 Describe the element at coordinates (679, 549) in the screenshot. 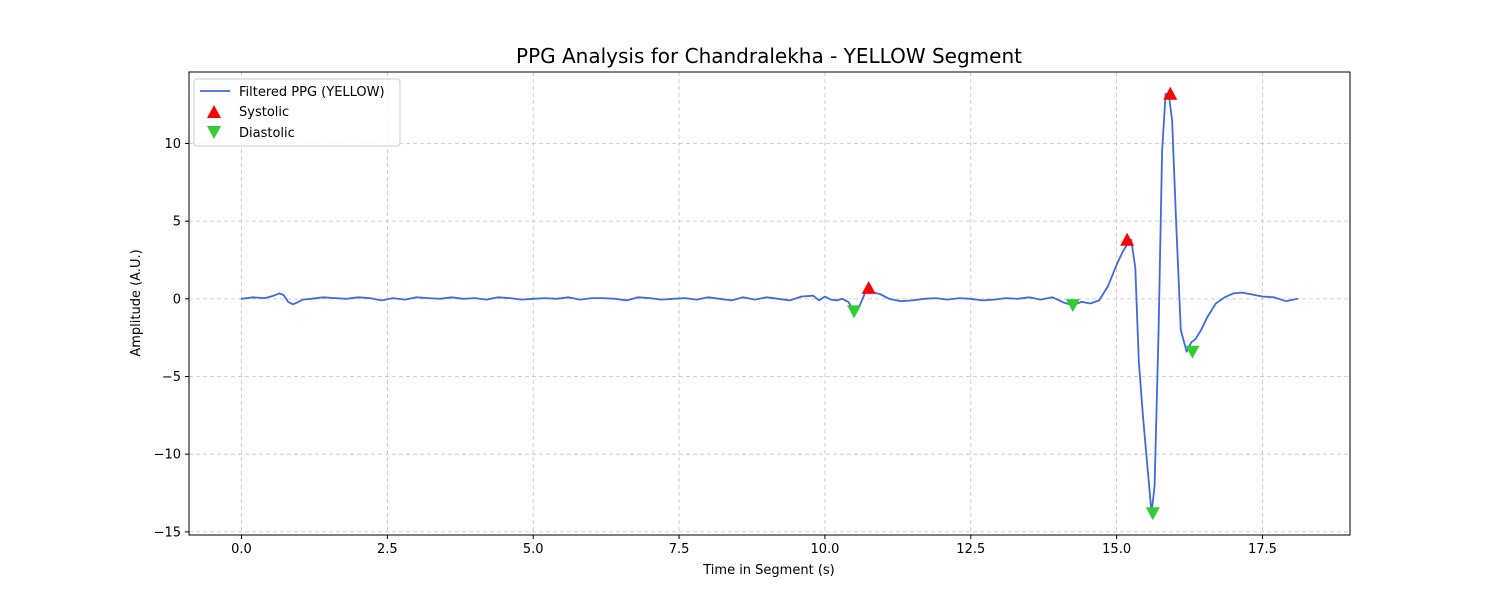

I see `x-tick-label: 7.5` at that location.